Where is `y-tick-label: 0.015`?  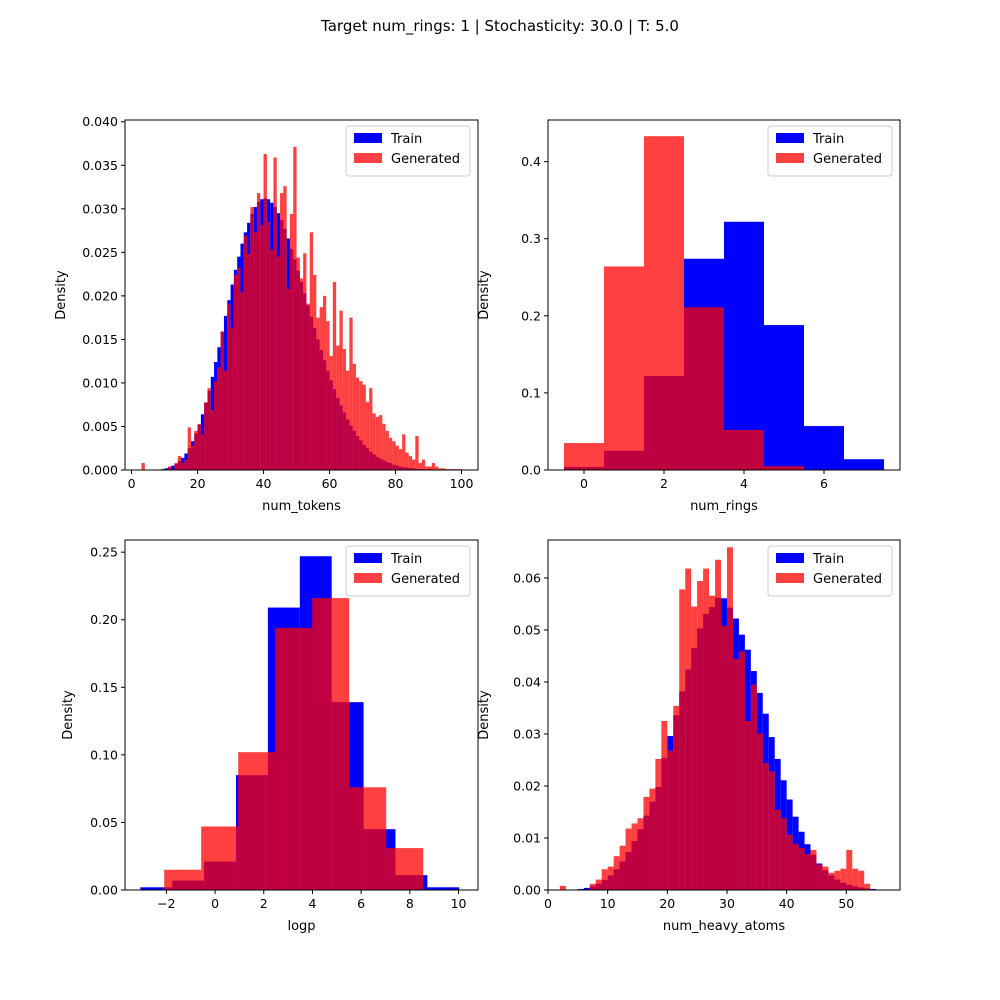
y-tick-label: 0.015 is located at coordinates (100, 339).